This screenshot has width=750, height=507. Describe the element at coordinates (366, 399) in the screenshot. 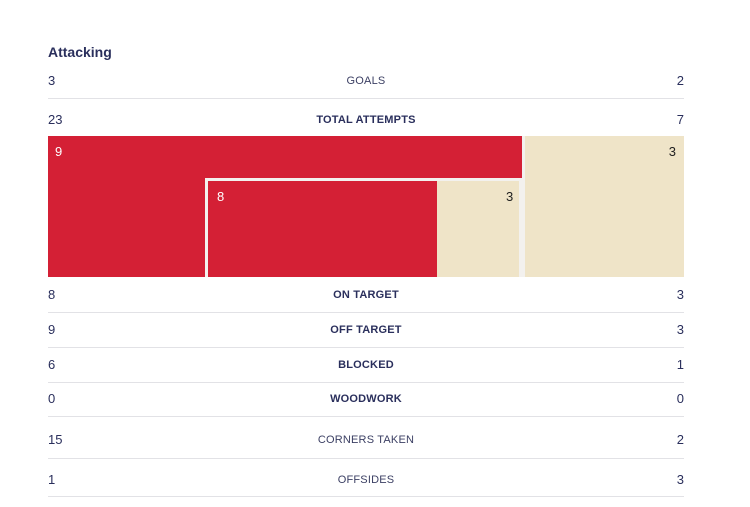

I see `stat-label: WOODWORK` at that location.